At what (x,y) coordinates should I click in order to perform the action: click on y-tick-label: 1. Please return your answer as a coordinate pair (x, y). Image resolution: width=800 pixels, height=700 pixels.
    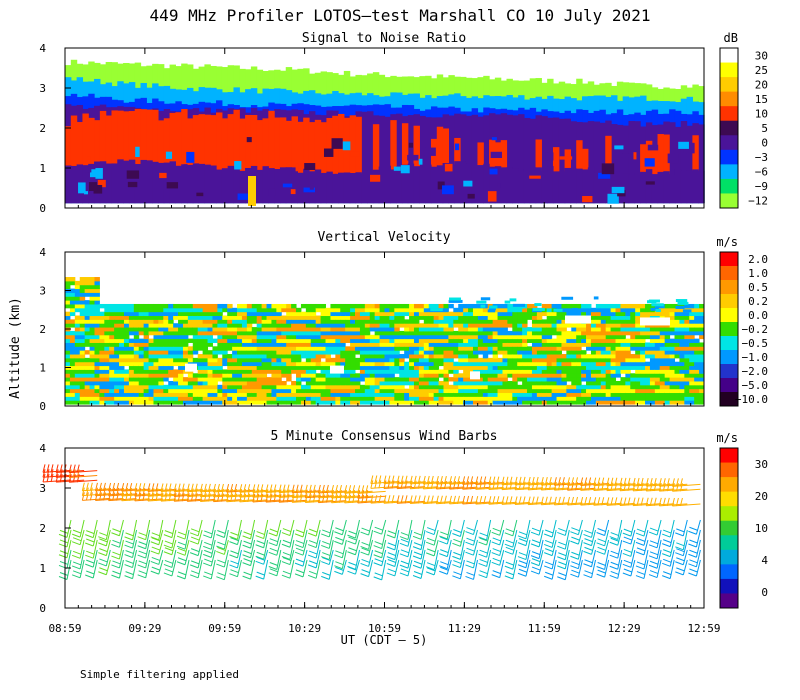
    Looking at the image, I should click on (42, 168).